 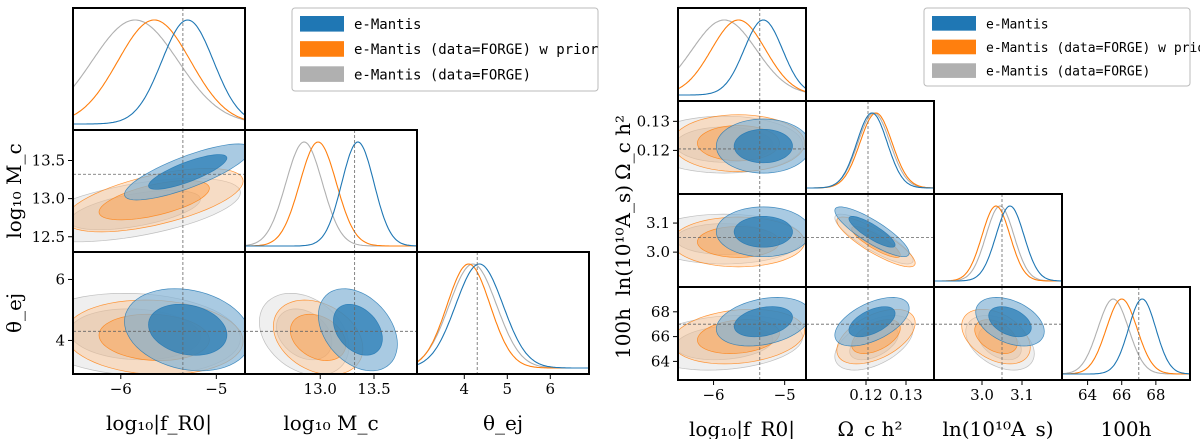 I want to click on x-axis-label-fR0: log₁₀|f_R0|, so click(x=742, y=428).